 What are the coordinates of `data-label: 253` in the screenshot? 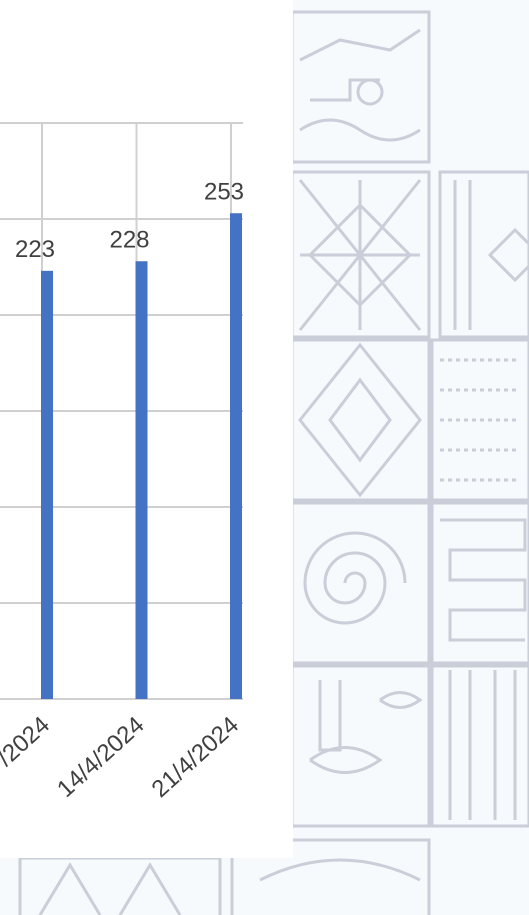 It's located at (224, 192).